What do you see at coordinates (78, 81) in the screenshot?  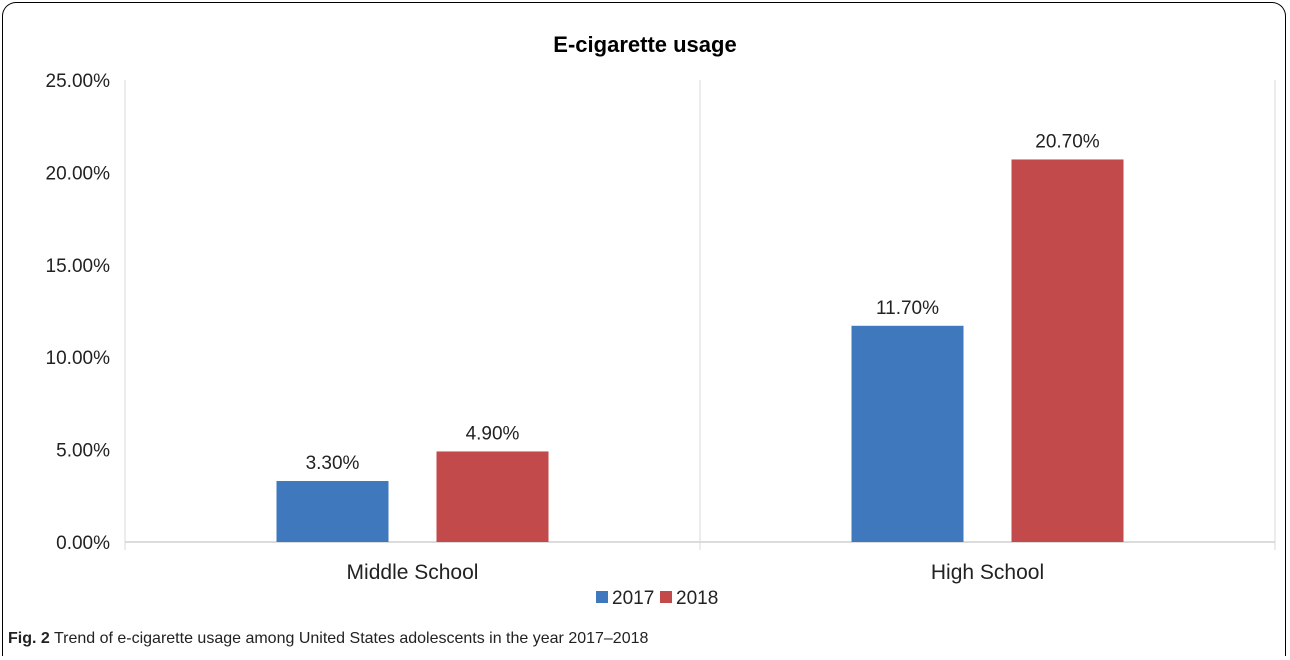 I see `y-tick-label: 25.00%` at bounding box center [78, 81].